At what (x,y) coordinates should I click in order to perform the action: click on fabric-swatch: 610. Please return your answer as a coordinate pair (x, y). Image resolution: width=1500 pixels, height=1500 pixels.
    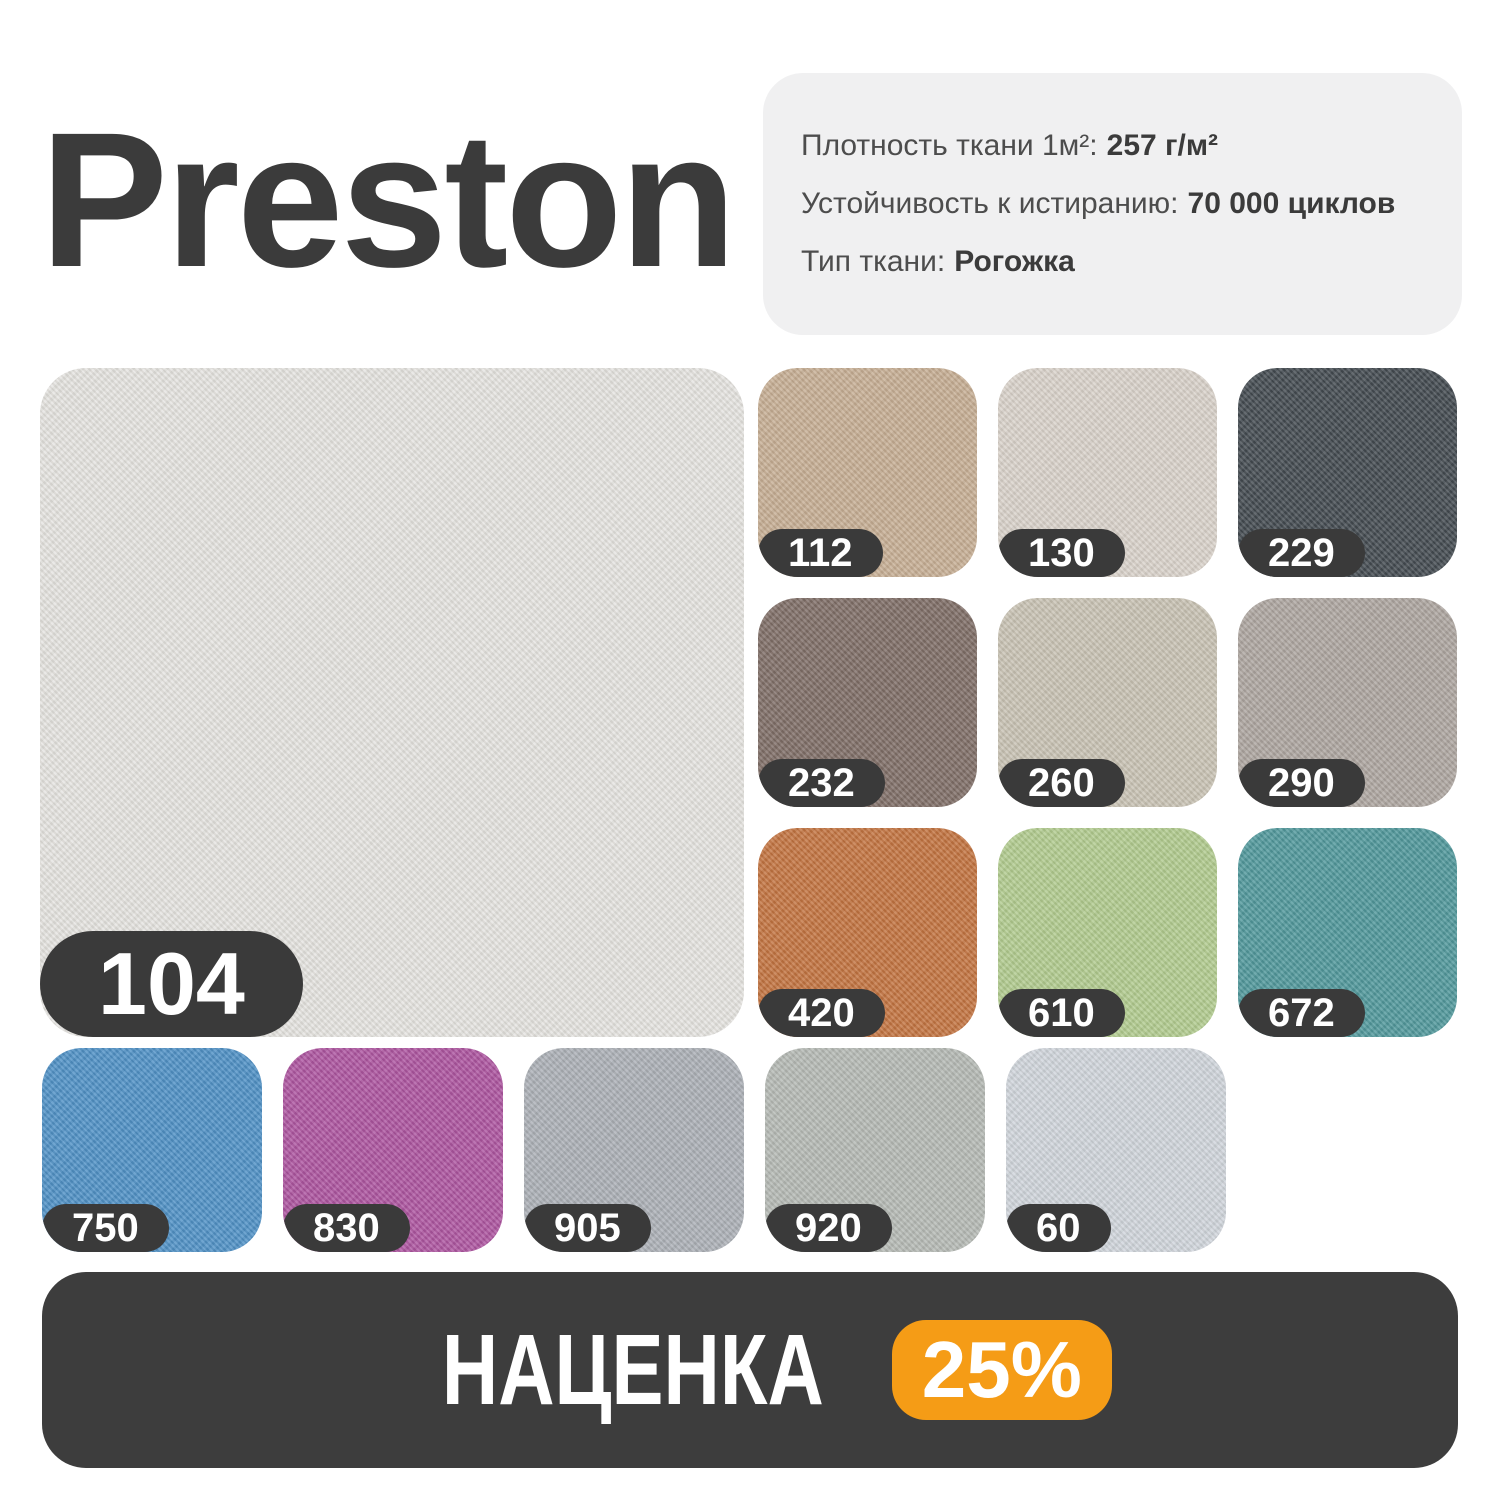
    Looking at the image, I should click on (1107, 932).